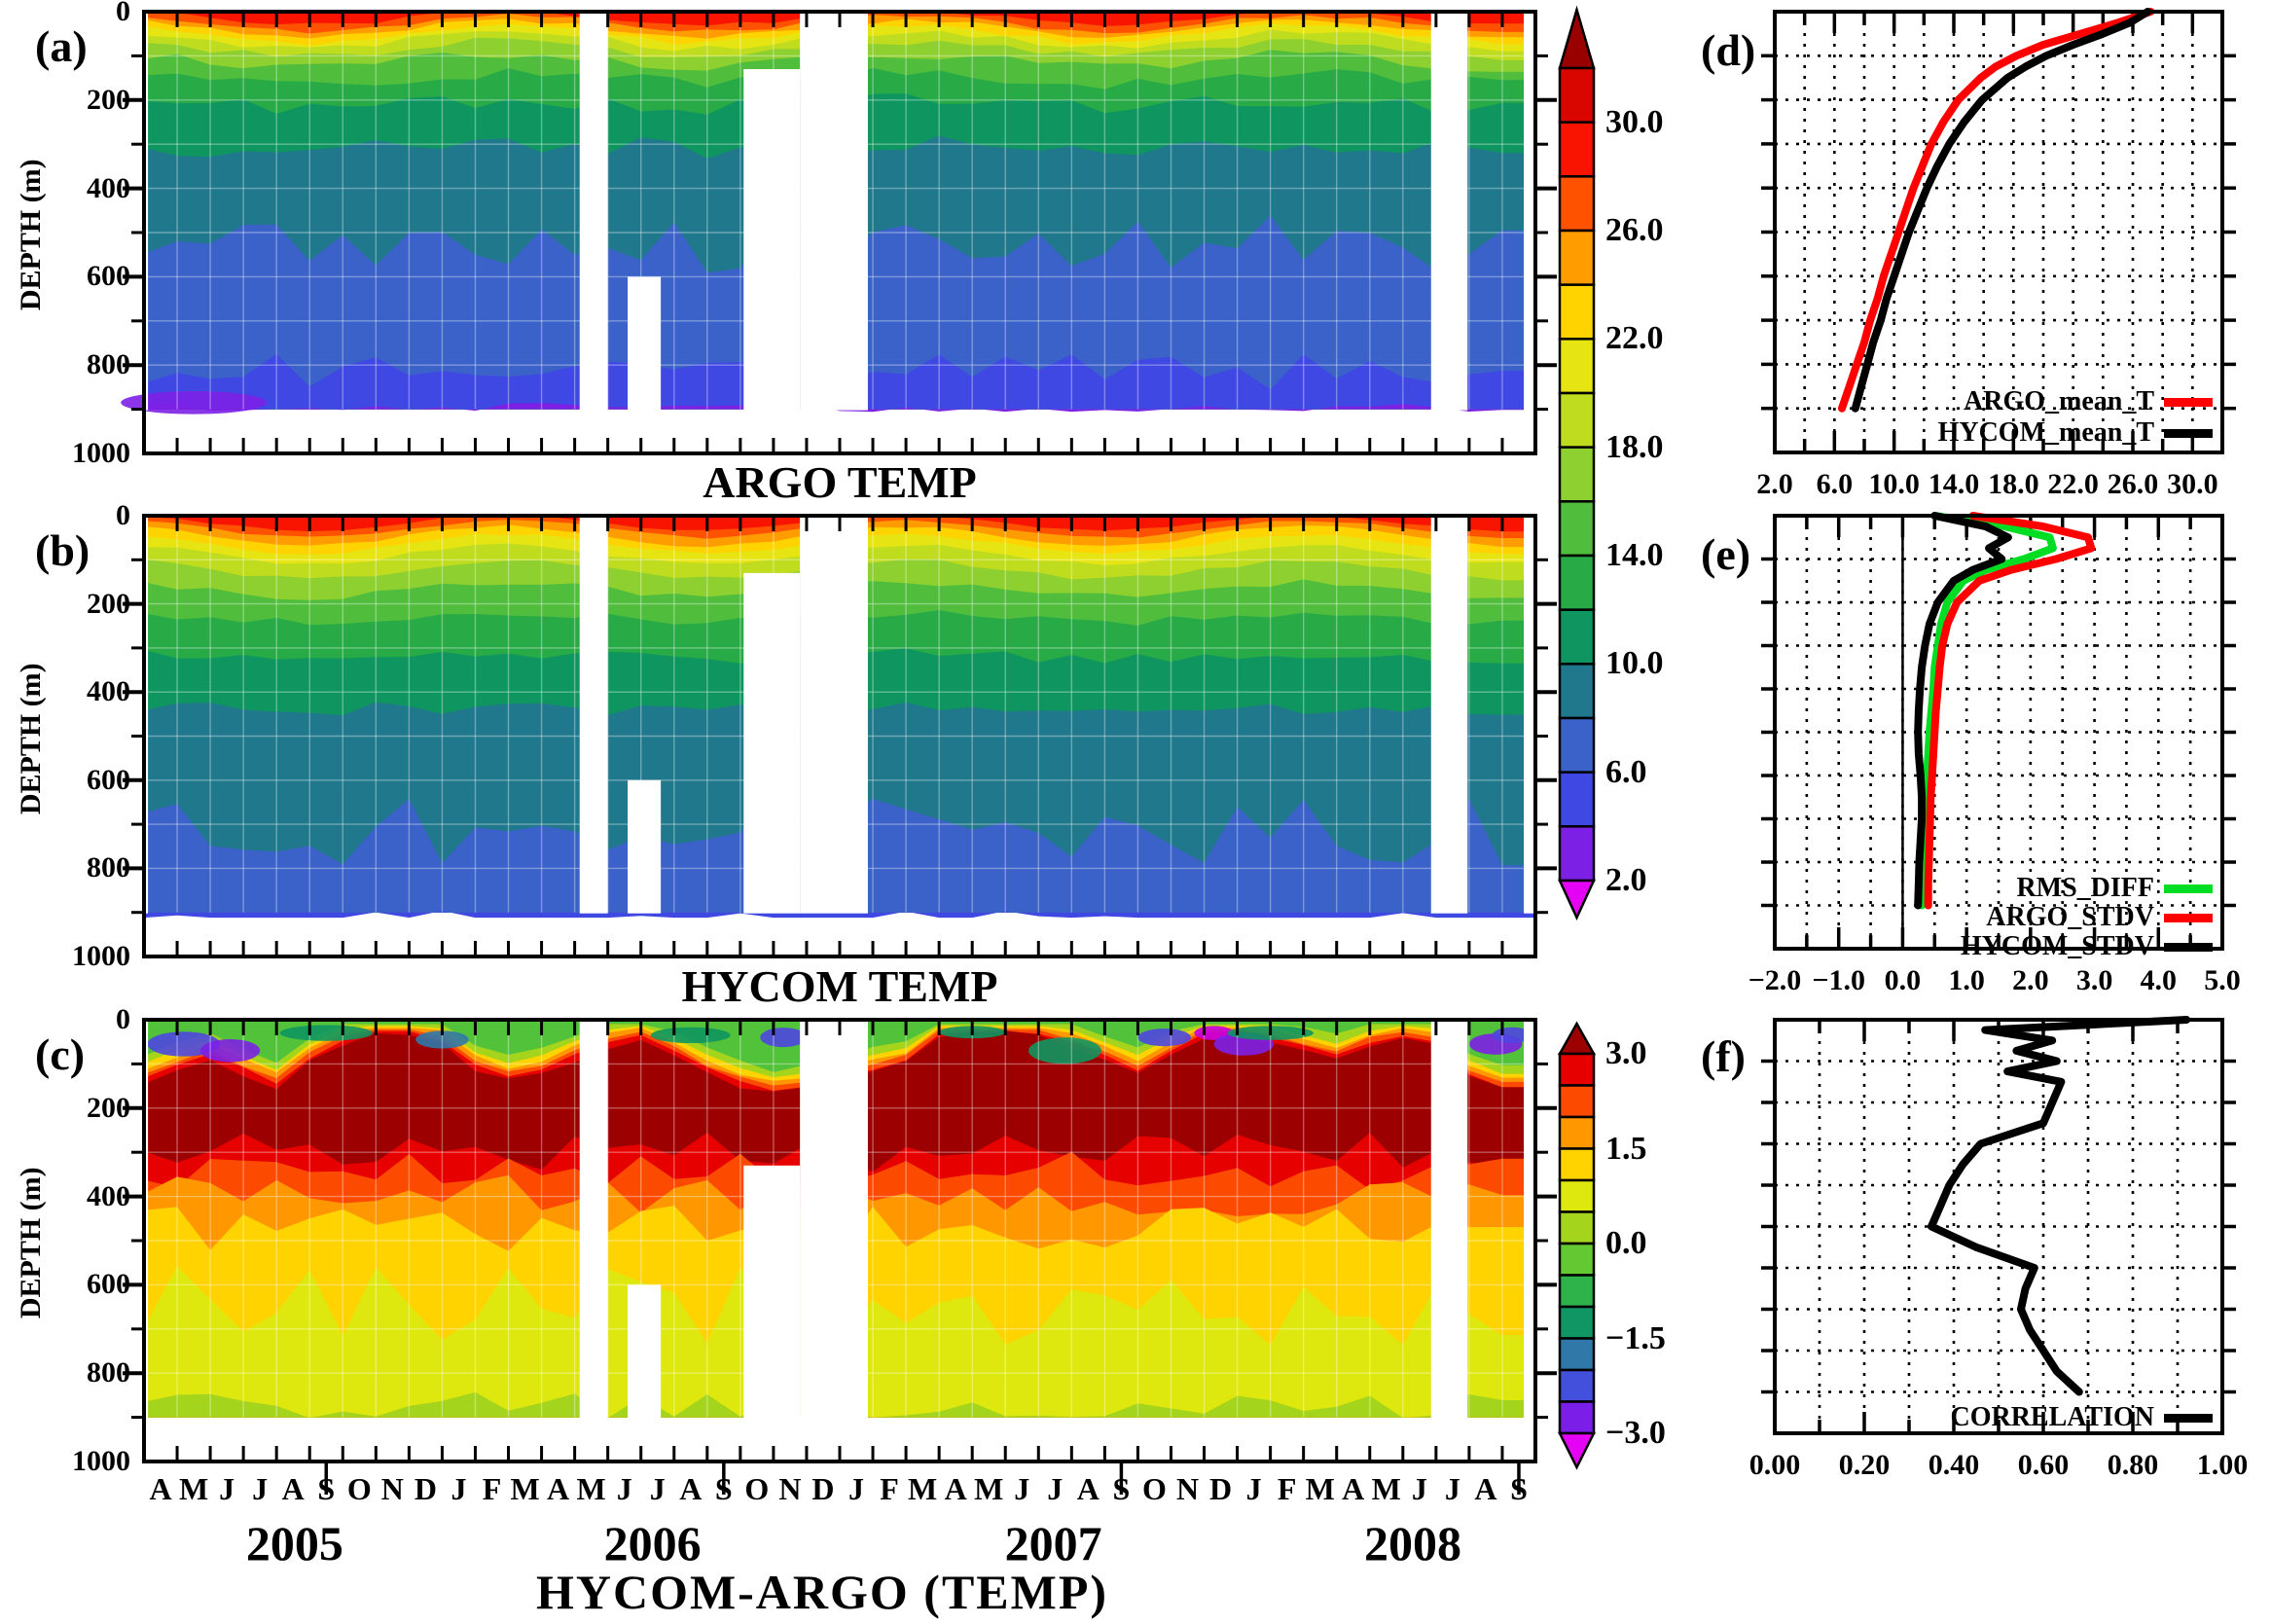 The width and height of the screenshot is (2271, 1624). Describe the element at coordinates (2057, 946) in the screenshot. I see `legend-label-HYCOM_STDV: HYCOM_STDV` at that location.